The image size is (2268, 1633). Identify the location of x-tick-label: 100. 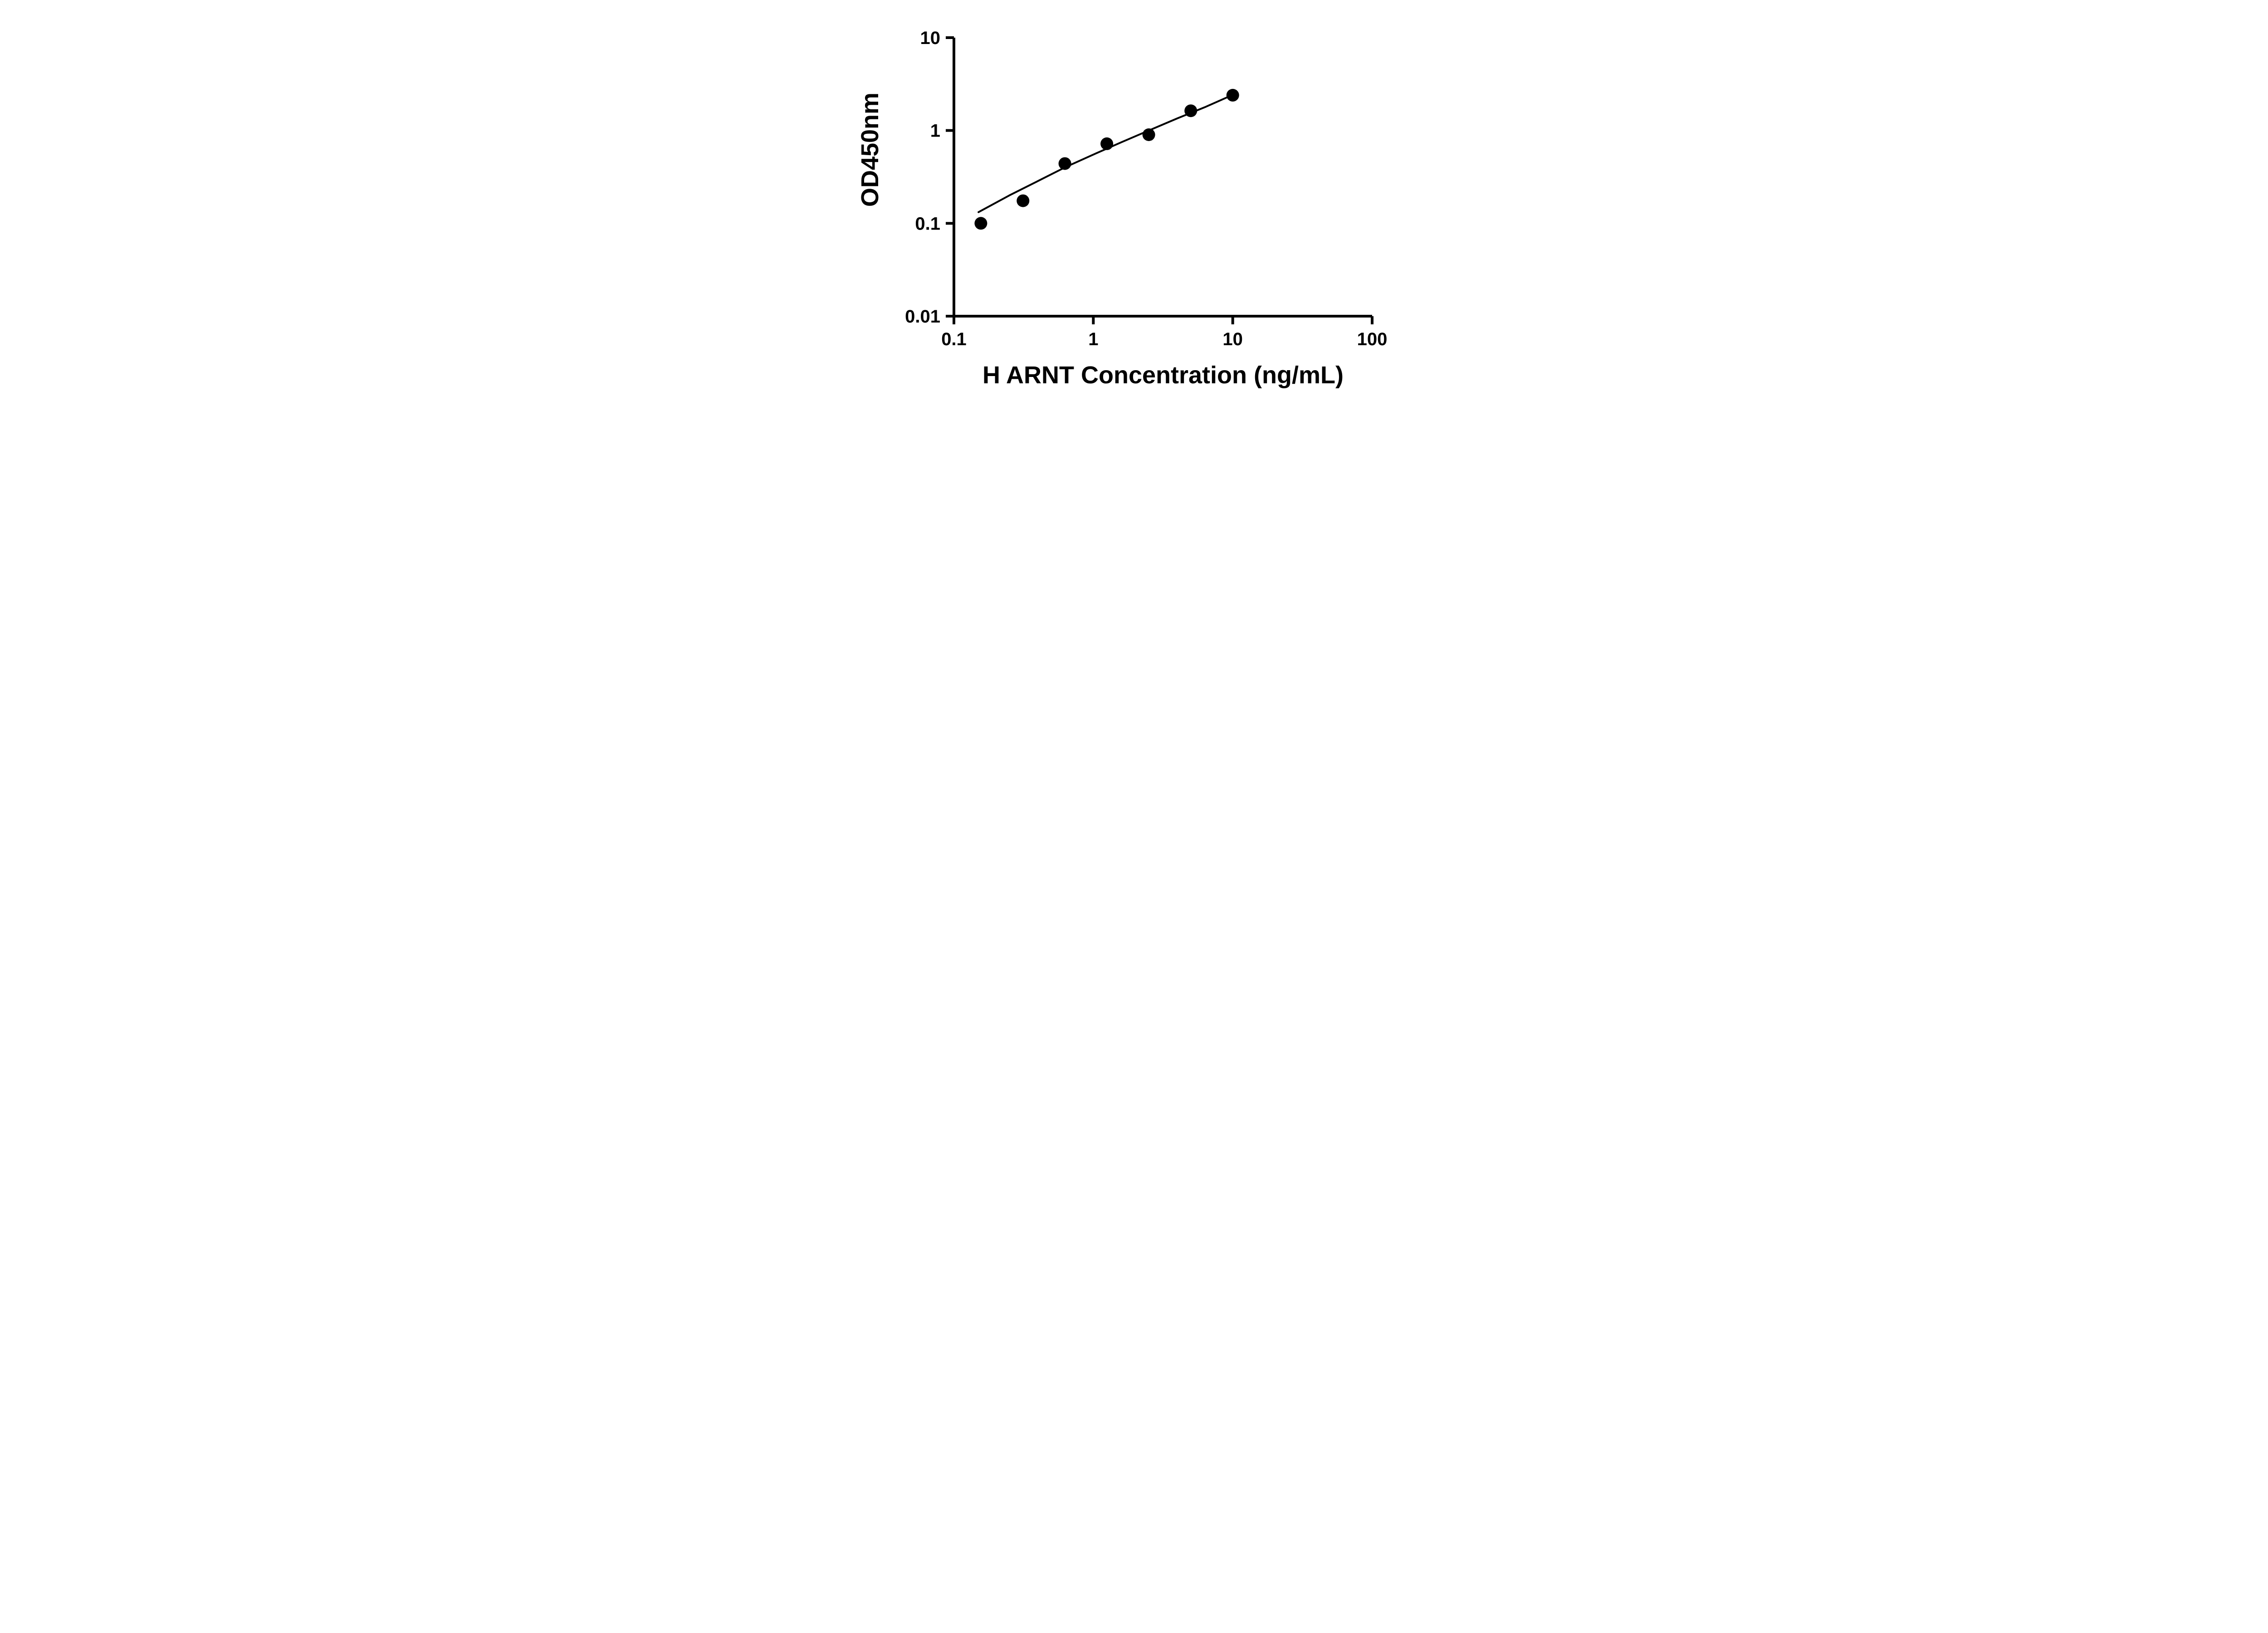
(1373, 339).